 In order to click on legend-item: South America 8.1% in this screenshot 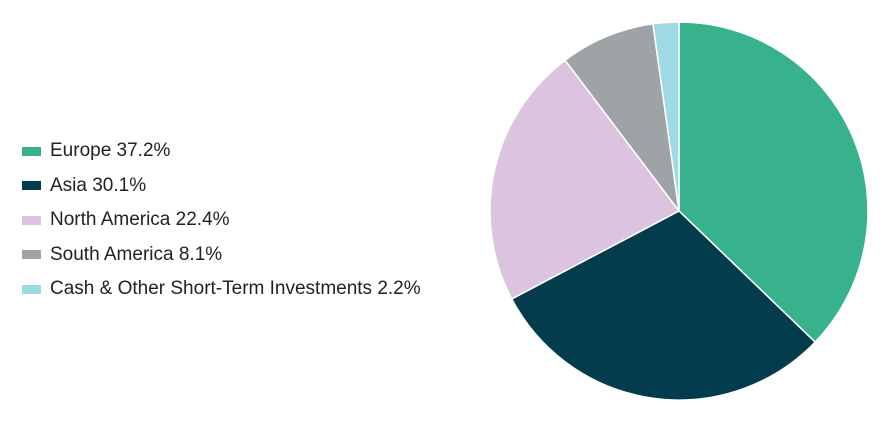, I will do `click(221, 255)`.